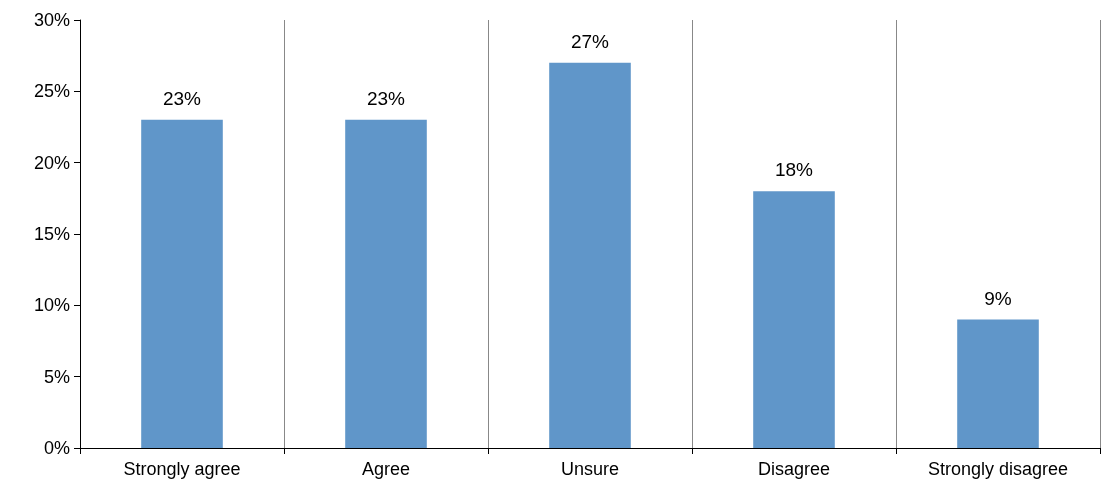 The width and height of the screenshot is (1102, 493). Describe the element at coordinates (51, 91) in the screenshot. I see `y-tick-label: 25%` at that location.